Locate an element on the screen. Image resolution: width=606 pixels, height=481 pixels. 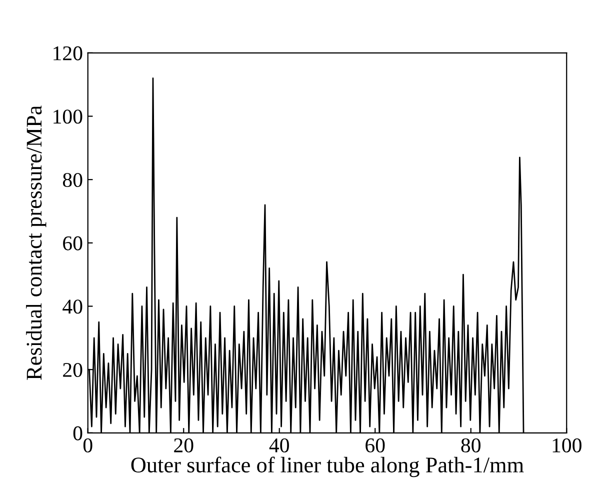
y-tick-label: 80 is located at coordinates (72, 180).